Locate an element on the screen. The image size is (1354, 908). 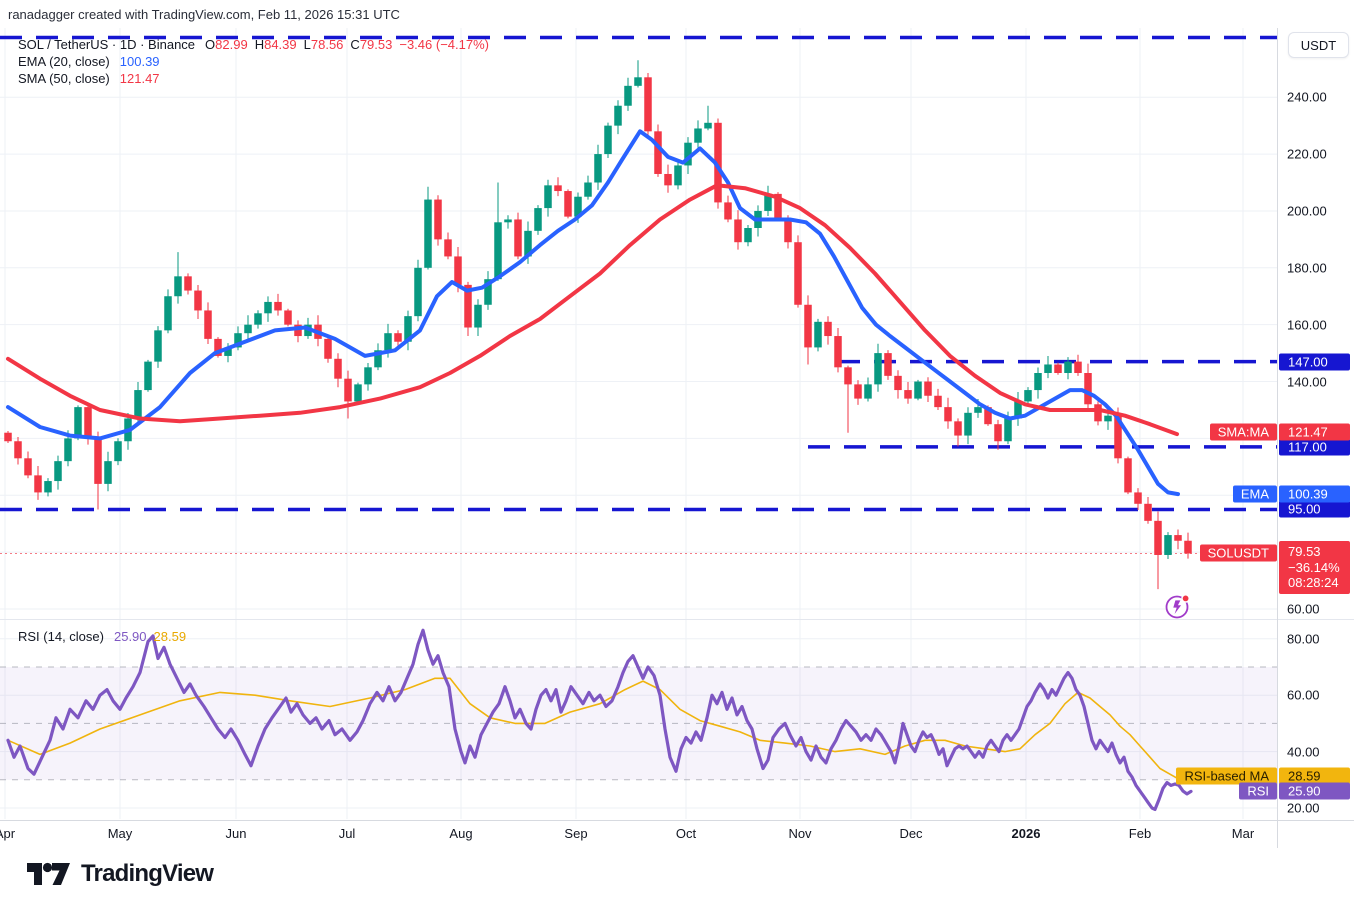
rsi-label: RSI (14, close) is located at coordinates (61, 636).